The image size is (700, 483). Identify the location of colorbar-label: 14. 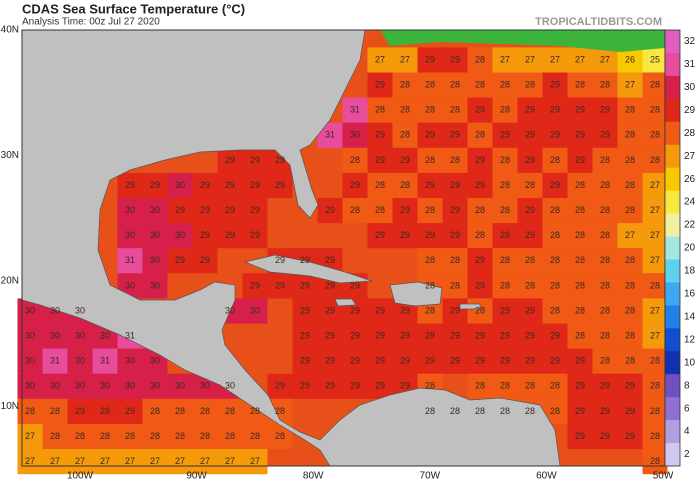
(690, 316).